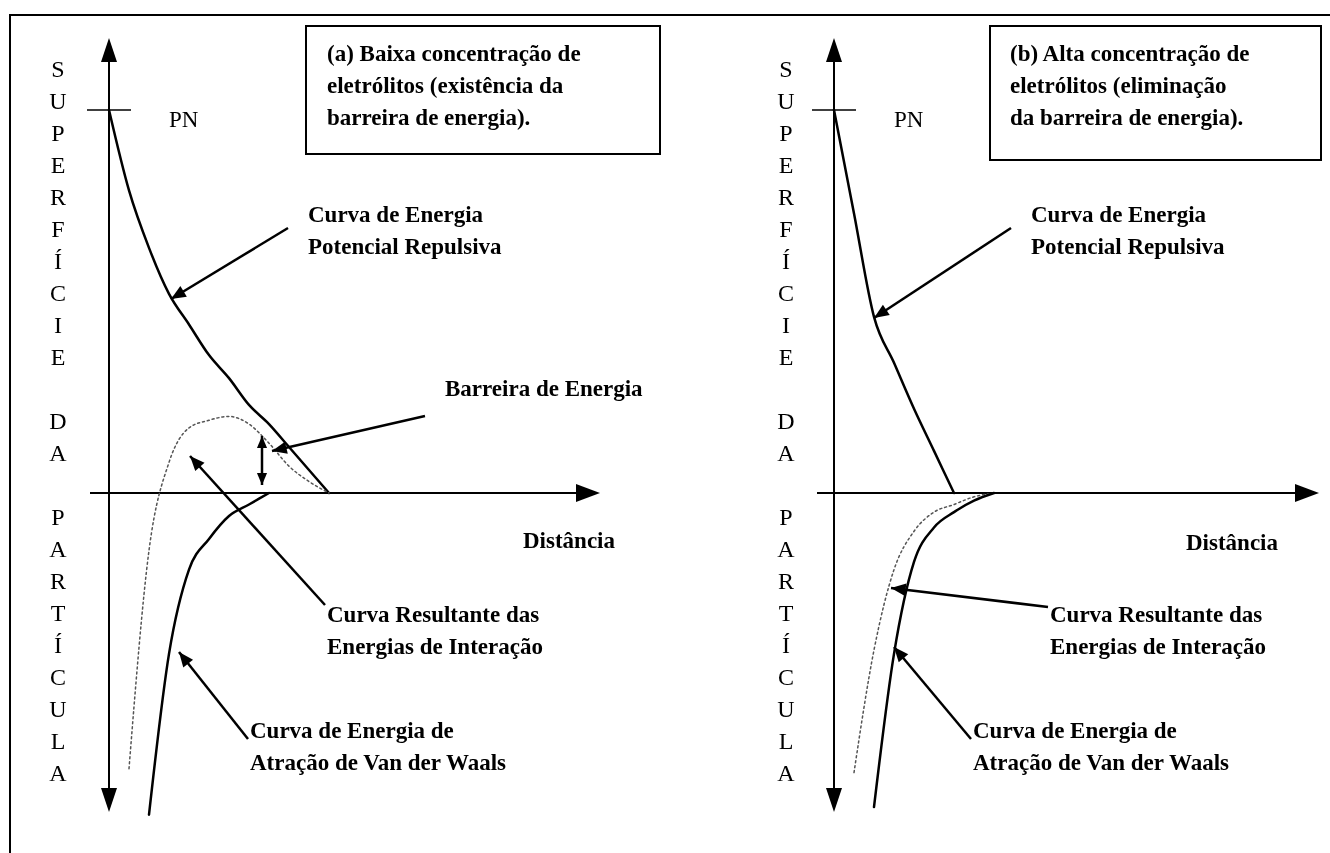  I want to click on chart-title: (b) Alta concentração de eletrólitos (eliminação da barreira de energia)., so click(1130, 85).